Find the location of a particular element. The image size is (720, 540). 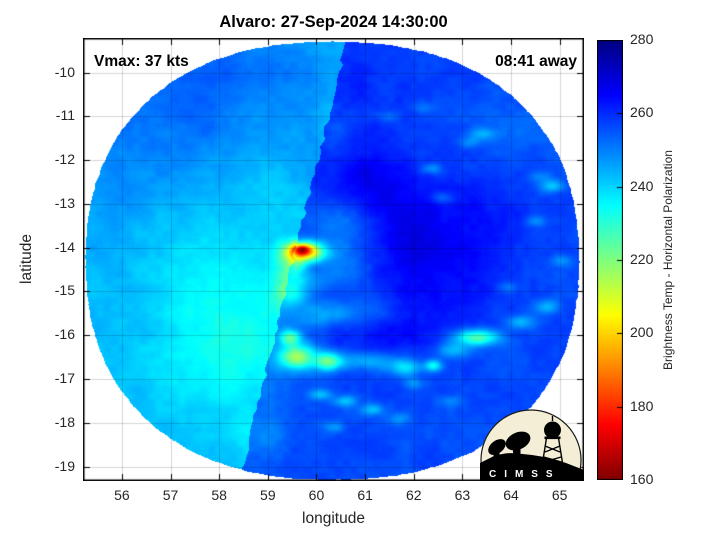

time-away-annotation: 08:41 away is located at coordinates (536, 61).